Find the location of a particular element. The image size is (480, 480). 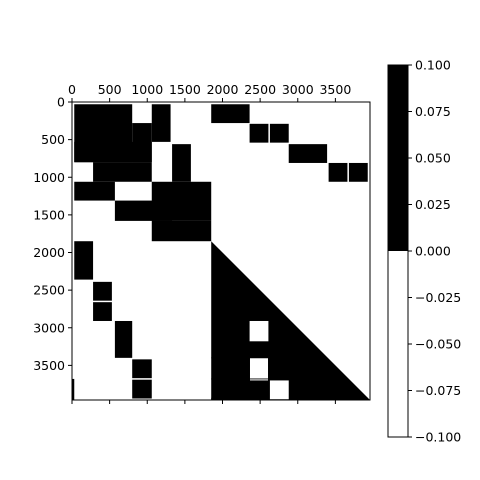

y-tick-label: 1000 is located at coordinates (49, 177).